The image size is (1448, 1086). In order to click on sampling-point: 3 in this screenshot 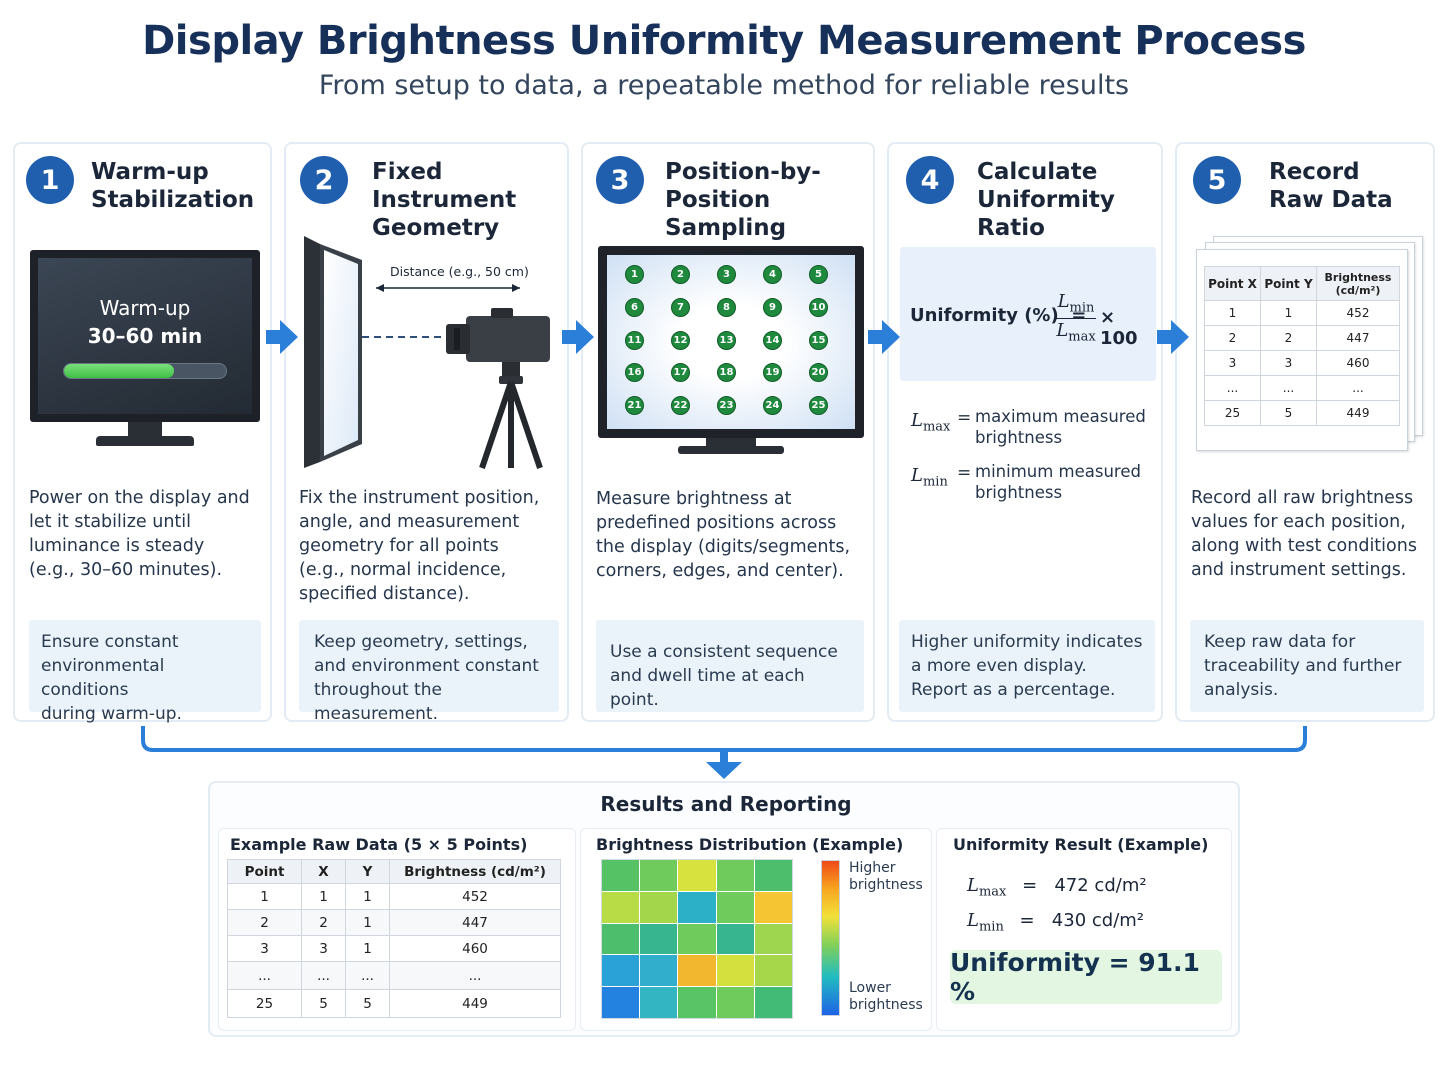, I will do `click(726, 274)`.